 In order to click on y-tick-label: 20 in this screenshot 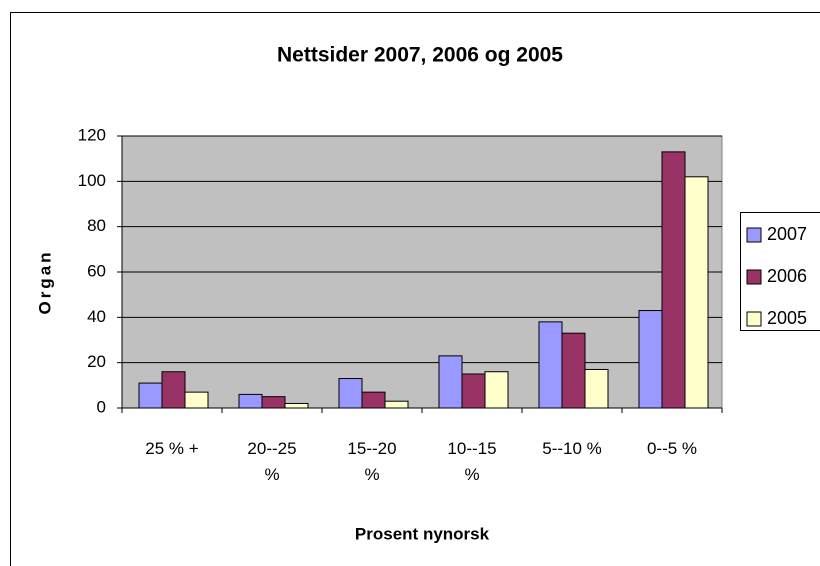, I will do `click(96, 361)`.